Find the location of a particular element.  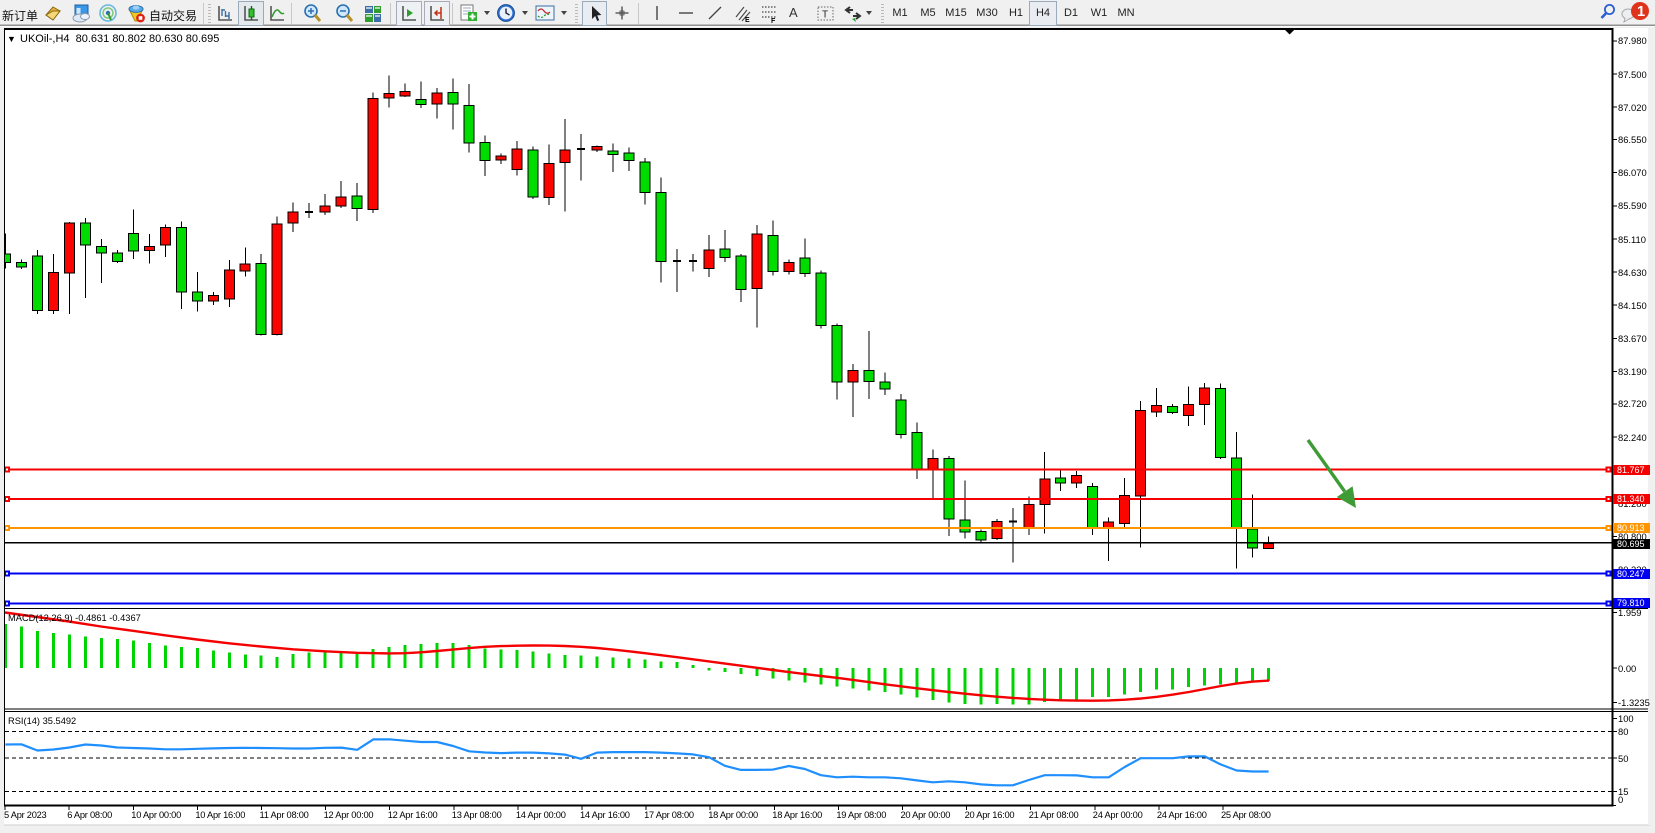

svg-text: 1 is located at coordinates (1641, 12).